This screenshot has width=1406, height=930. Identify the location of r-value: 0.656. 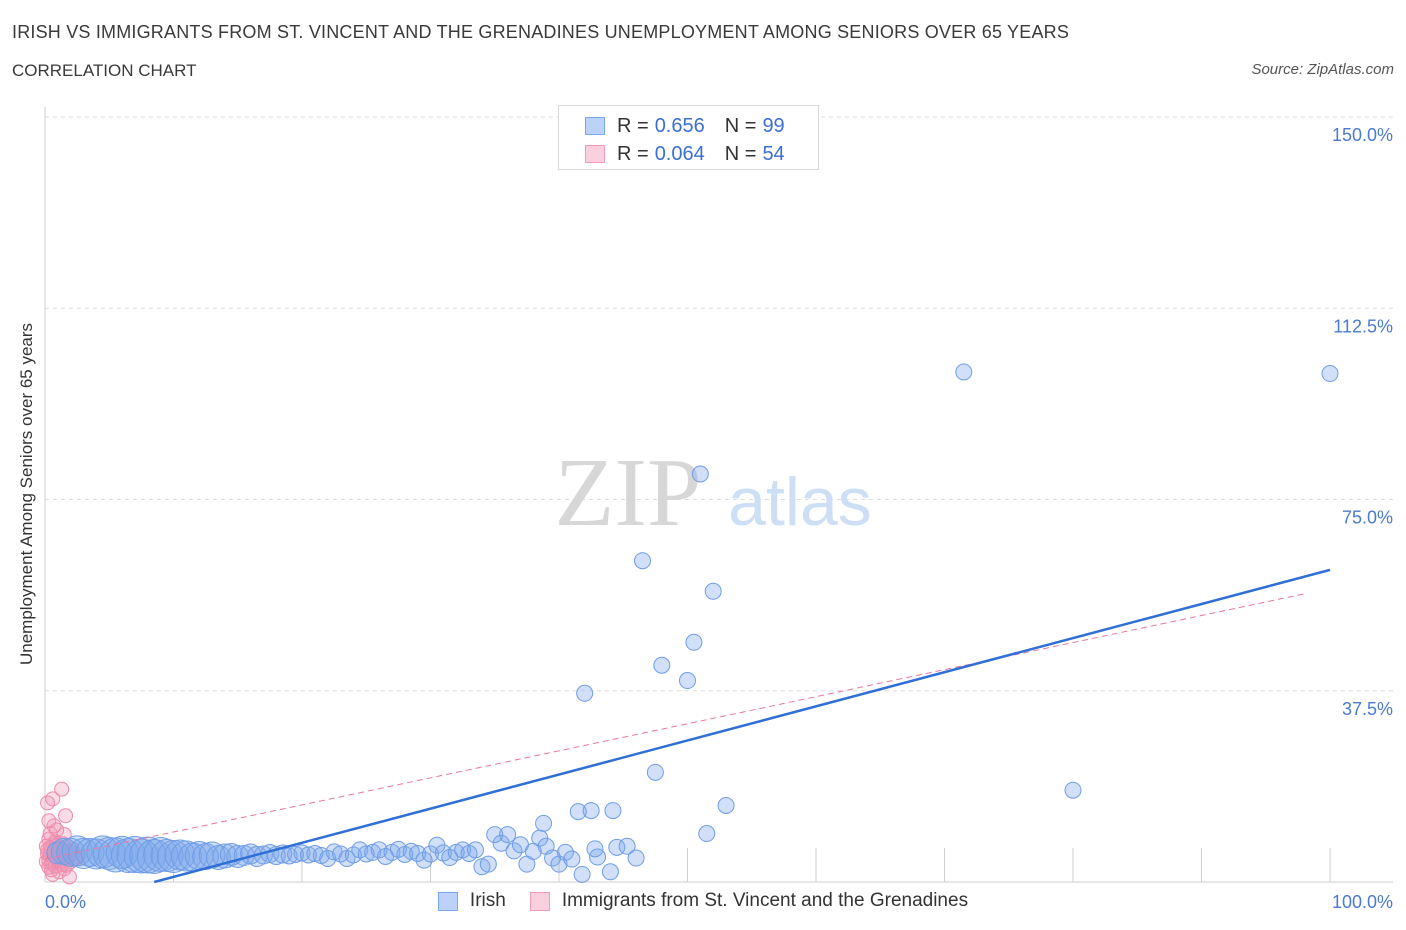
(679, 125).